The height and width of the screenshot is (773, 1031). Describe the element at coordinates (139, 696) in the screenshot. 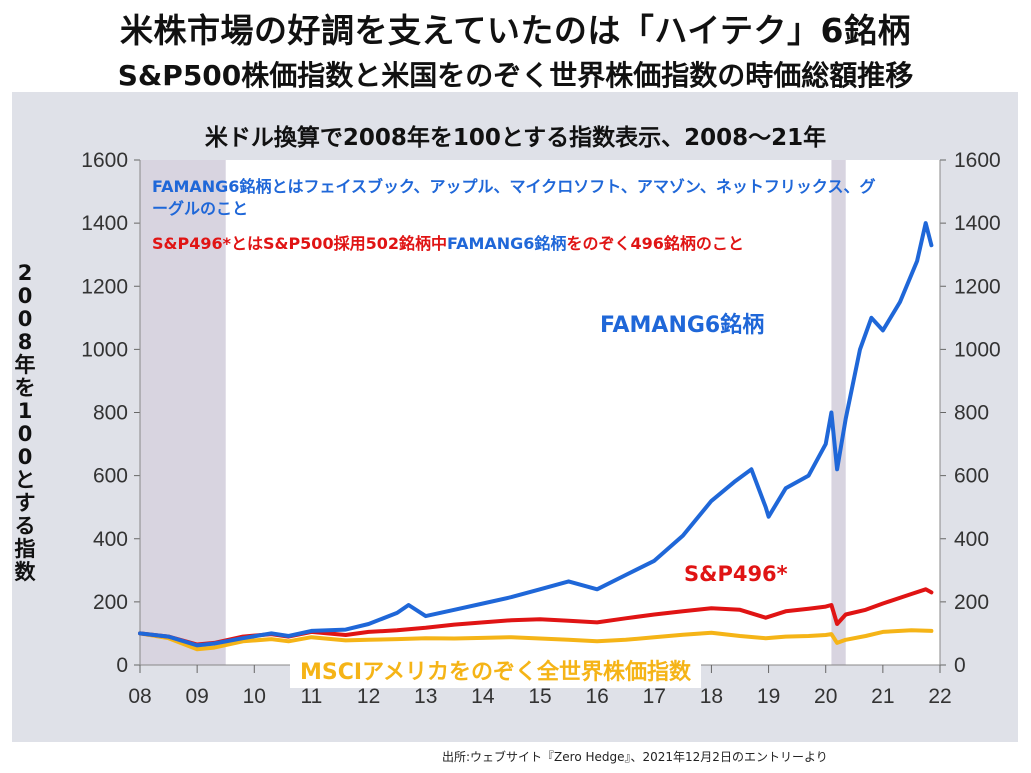

I see `x-tick-label: 08` at that location.